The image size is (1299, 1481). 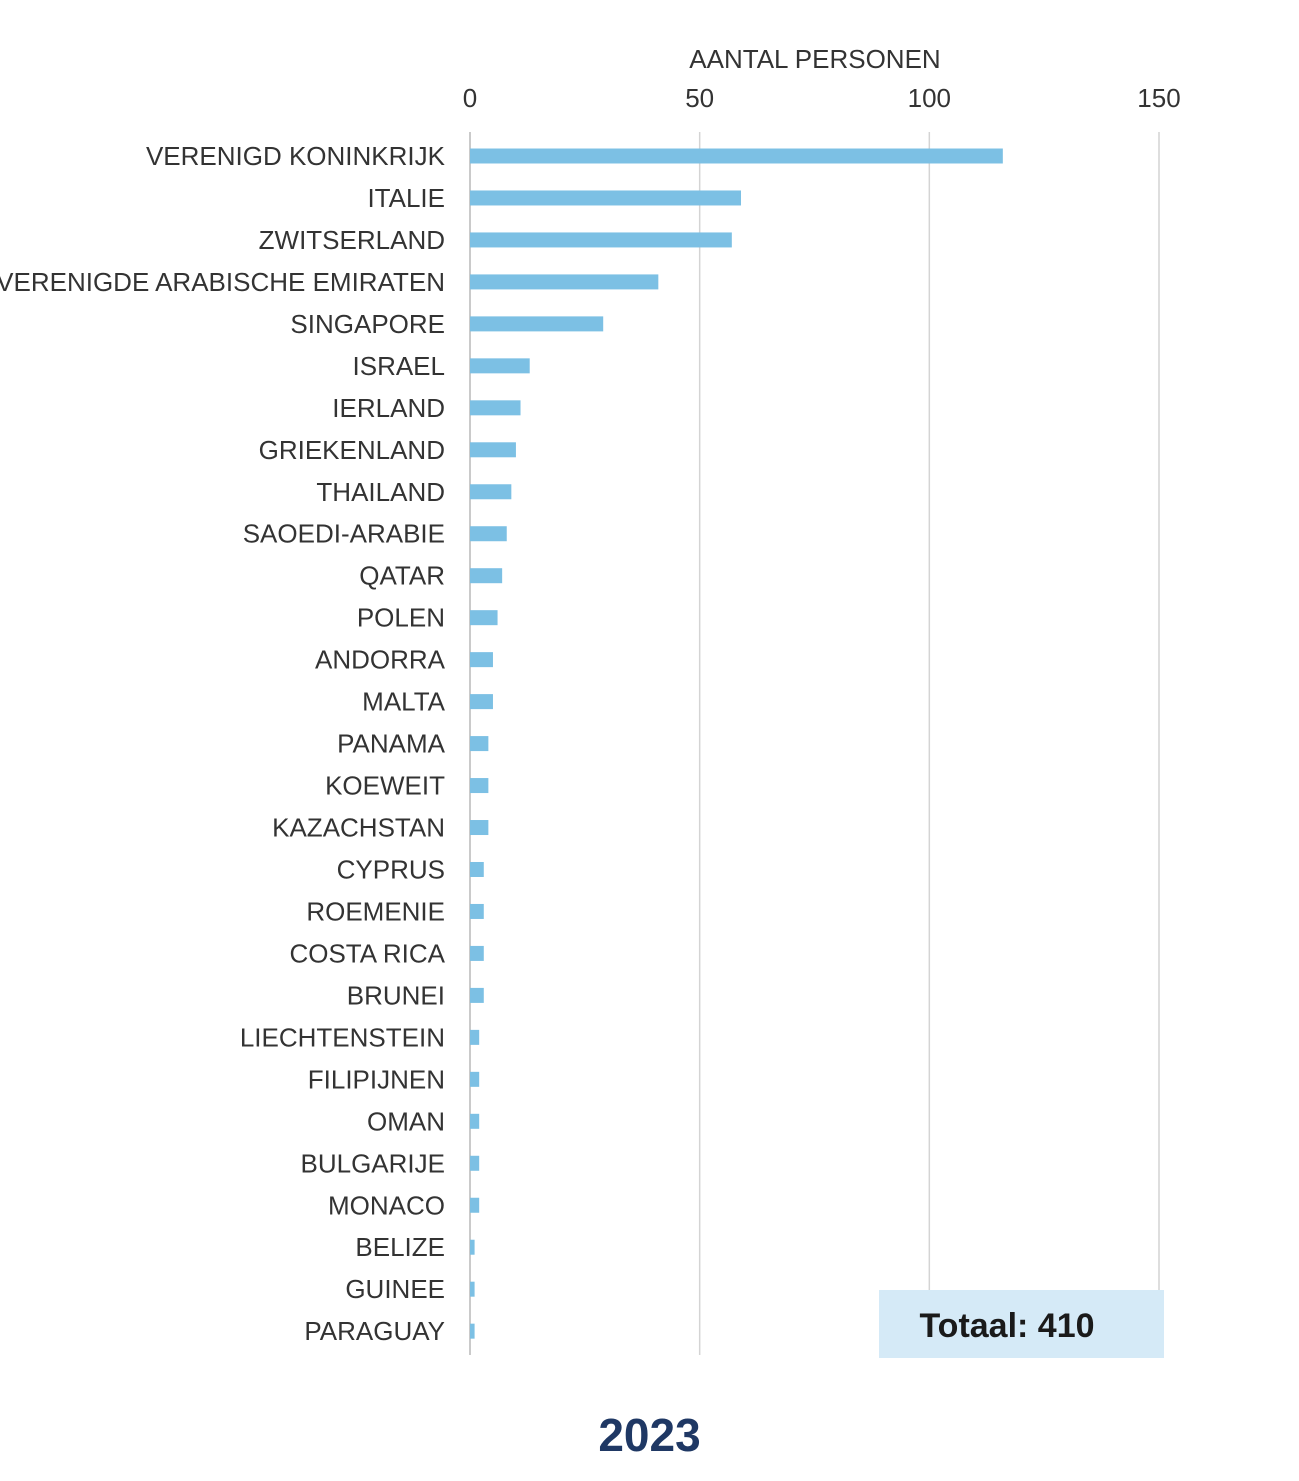 What do you see at coordinates (396, 995) in the screenshot?
I see `category-label: BRUNEI` at bounding box center [396, 995].